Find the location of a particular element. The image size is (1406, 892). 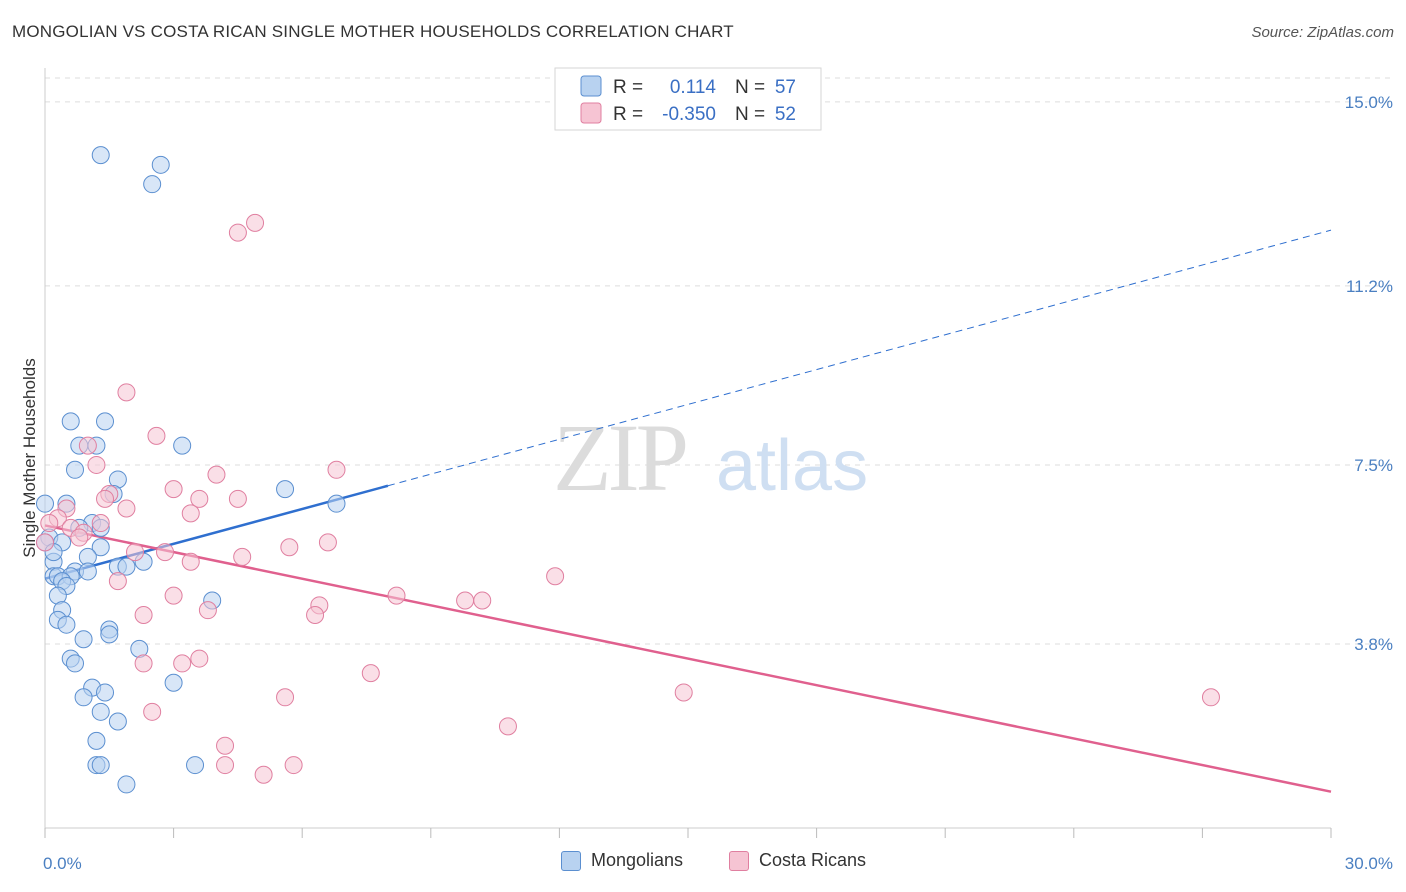

bottom-legend-swatch-mongolians is located at coordinates (571, 860).